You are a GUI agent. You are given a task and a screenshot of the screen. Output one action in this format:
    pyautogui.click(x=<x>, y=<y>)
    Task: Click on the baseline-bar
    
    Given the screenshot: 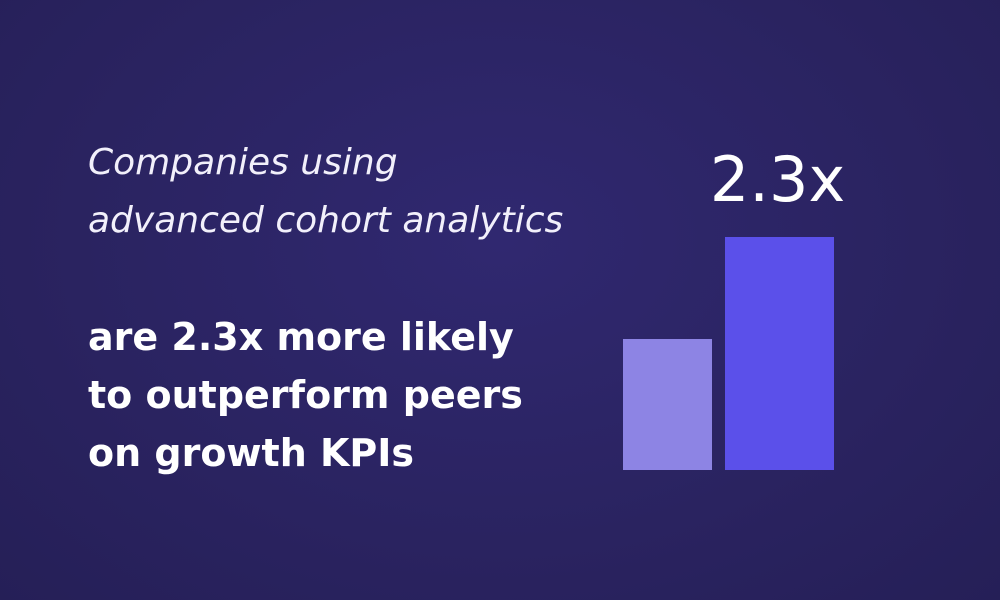 What is the action you would take?
    pyautogui.click(x=667, y=404)
    